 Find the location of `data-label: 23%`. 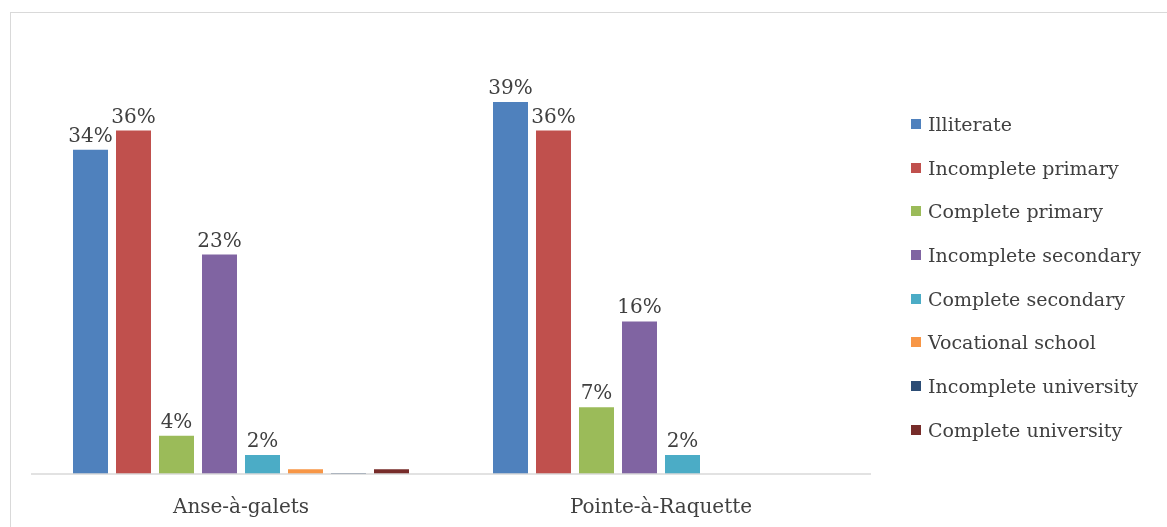

data-label: 23% is located at coordinates (219, 239).